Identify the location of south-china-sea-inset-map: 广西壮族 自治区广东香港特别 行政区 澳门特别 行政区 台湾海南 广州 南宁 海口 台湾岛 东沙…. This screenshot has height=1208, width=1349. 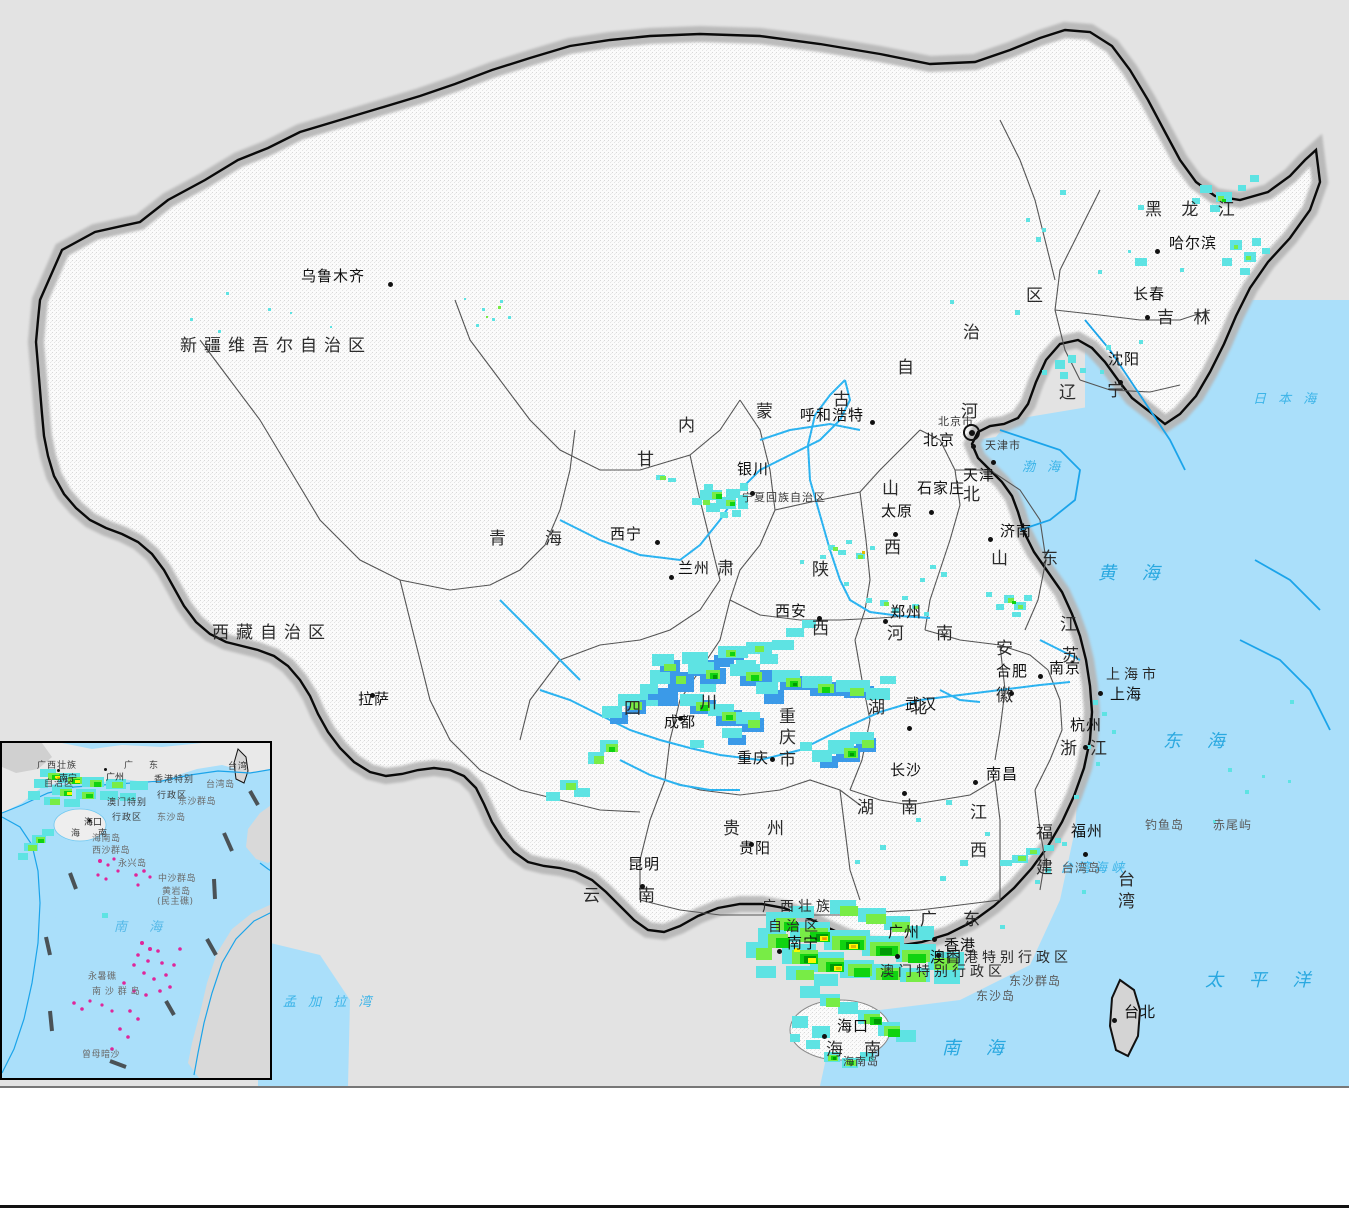
(136, 910).